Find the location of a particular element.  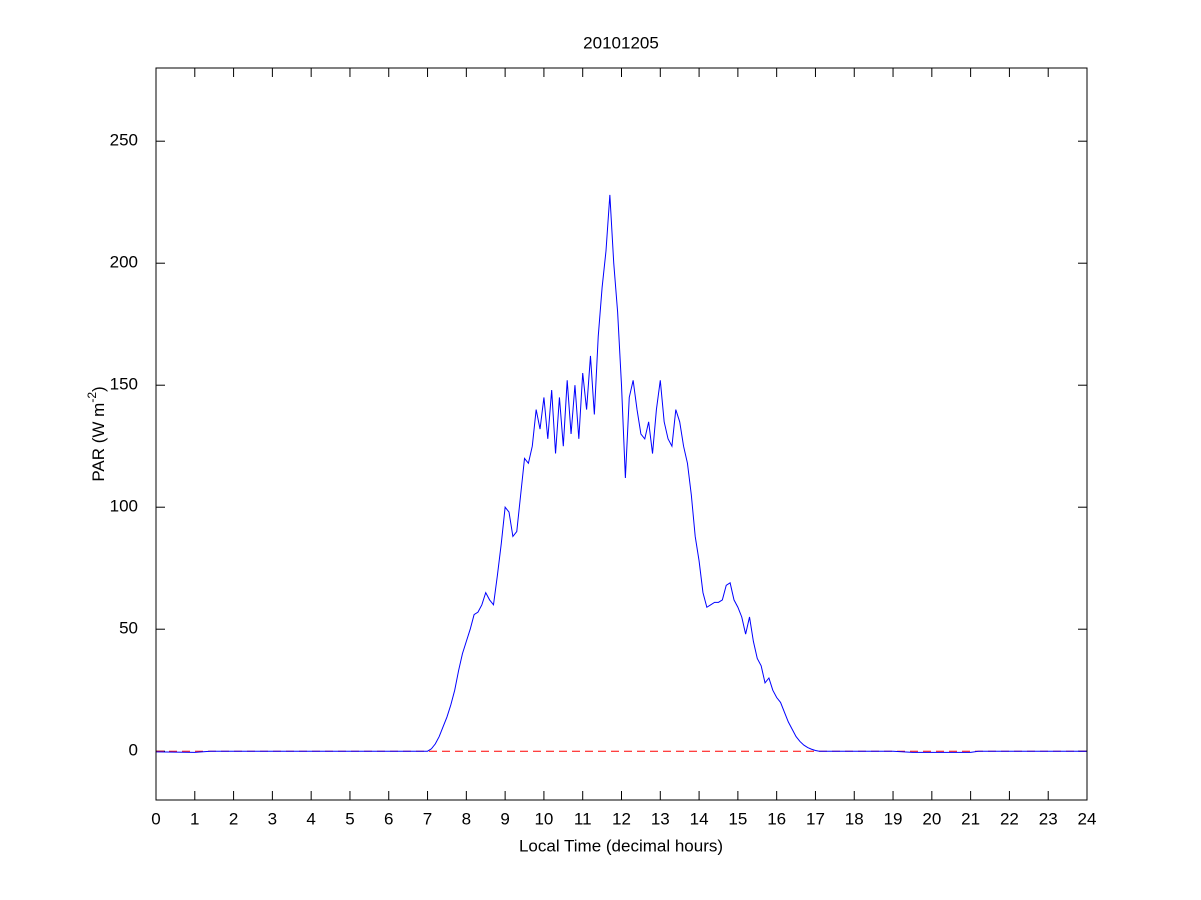

chart-title: 20101205 is located at coordinates (621, 42).